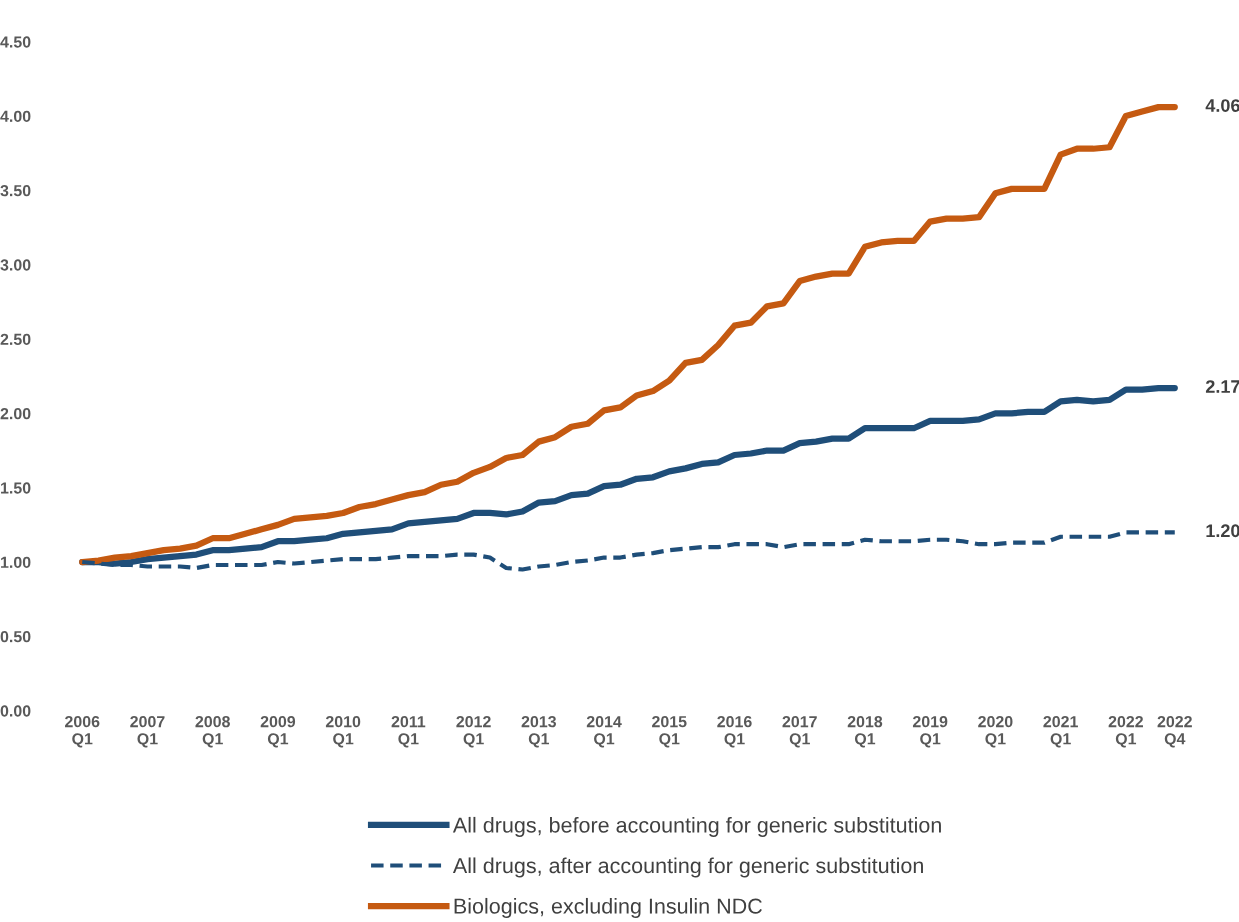 The height and width of the screenshot is (922, 1239). Describe the element at coordinates (15, 191) in the screenshot. I see `y-tick-label: 3.50` at that location.